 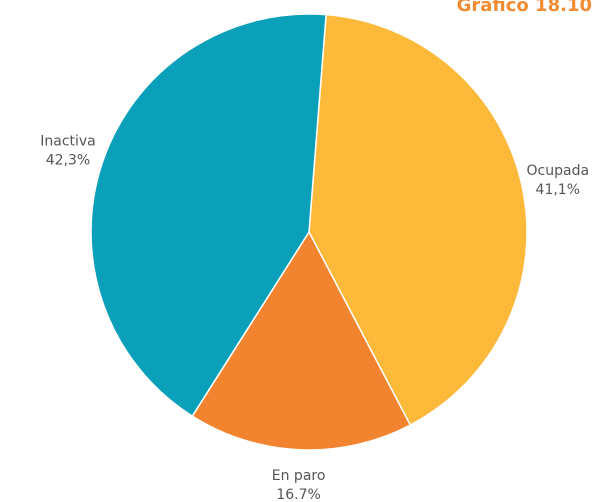 I want to click on figure-number-label: Gráfico 18.10, so click(x=524, y=8).